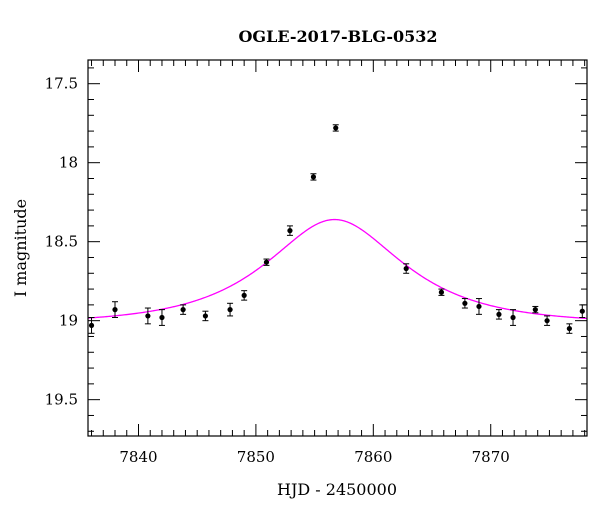  I want to click on x-tick-label: 7870, so click(491, 457).